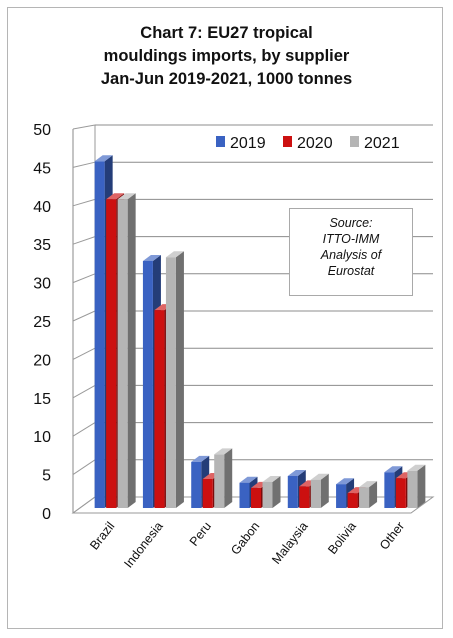 The image size is (453, 638). Describe the element at coordinates (226, 79) in the screenshot. I see `chart-title-line-3: Jan-Jun 2019-2021, 1000 tonnes` at that location.